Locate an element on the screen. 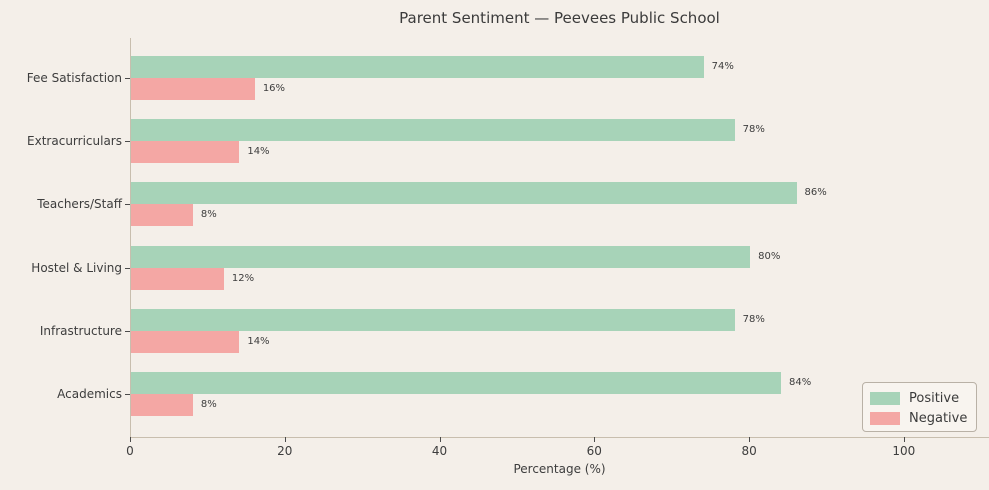 This screenshot has width=989, height=490. legend-swatch-negative is located at coordinates (885, 418).